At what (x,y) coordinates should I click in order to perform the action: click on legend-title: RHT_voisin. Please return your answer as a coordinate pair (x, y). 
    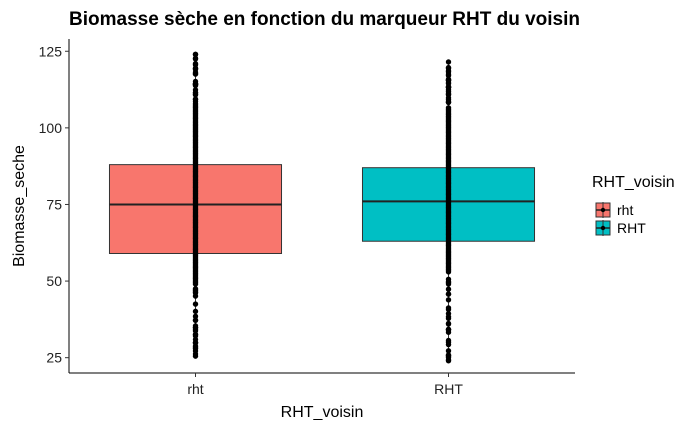
    Looking at the image, I should click on (633, 182).